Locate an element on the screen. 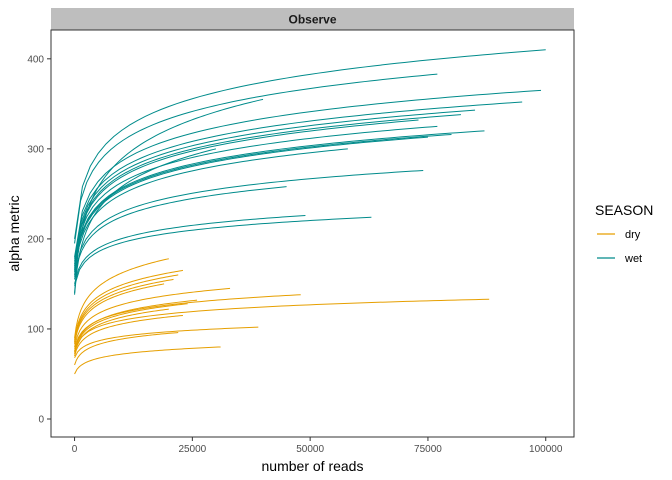 The height and width of the screenshot is (480, 672). x-tick-label: 50000 is located at coordinates (310, 449).